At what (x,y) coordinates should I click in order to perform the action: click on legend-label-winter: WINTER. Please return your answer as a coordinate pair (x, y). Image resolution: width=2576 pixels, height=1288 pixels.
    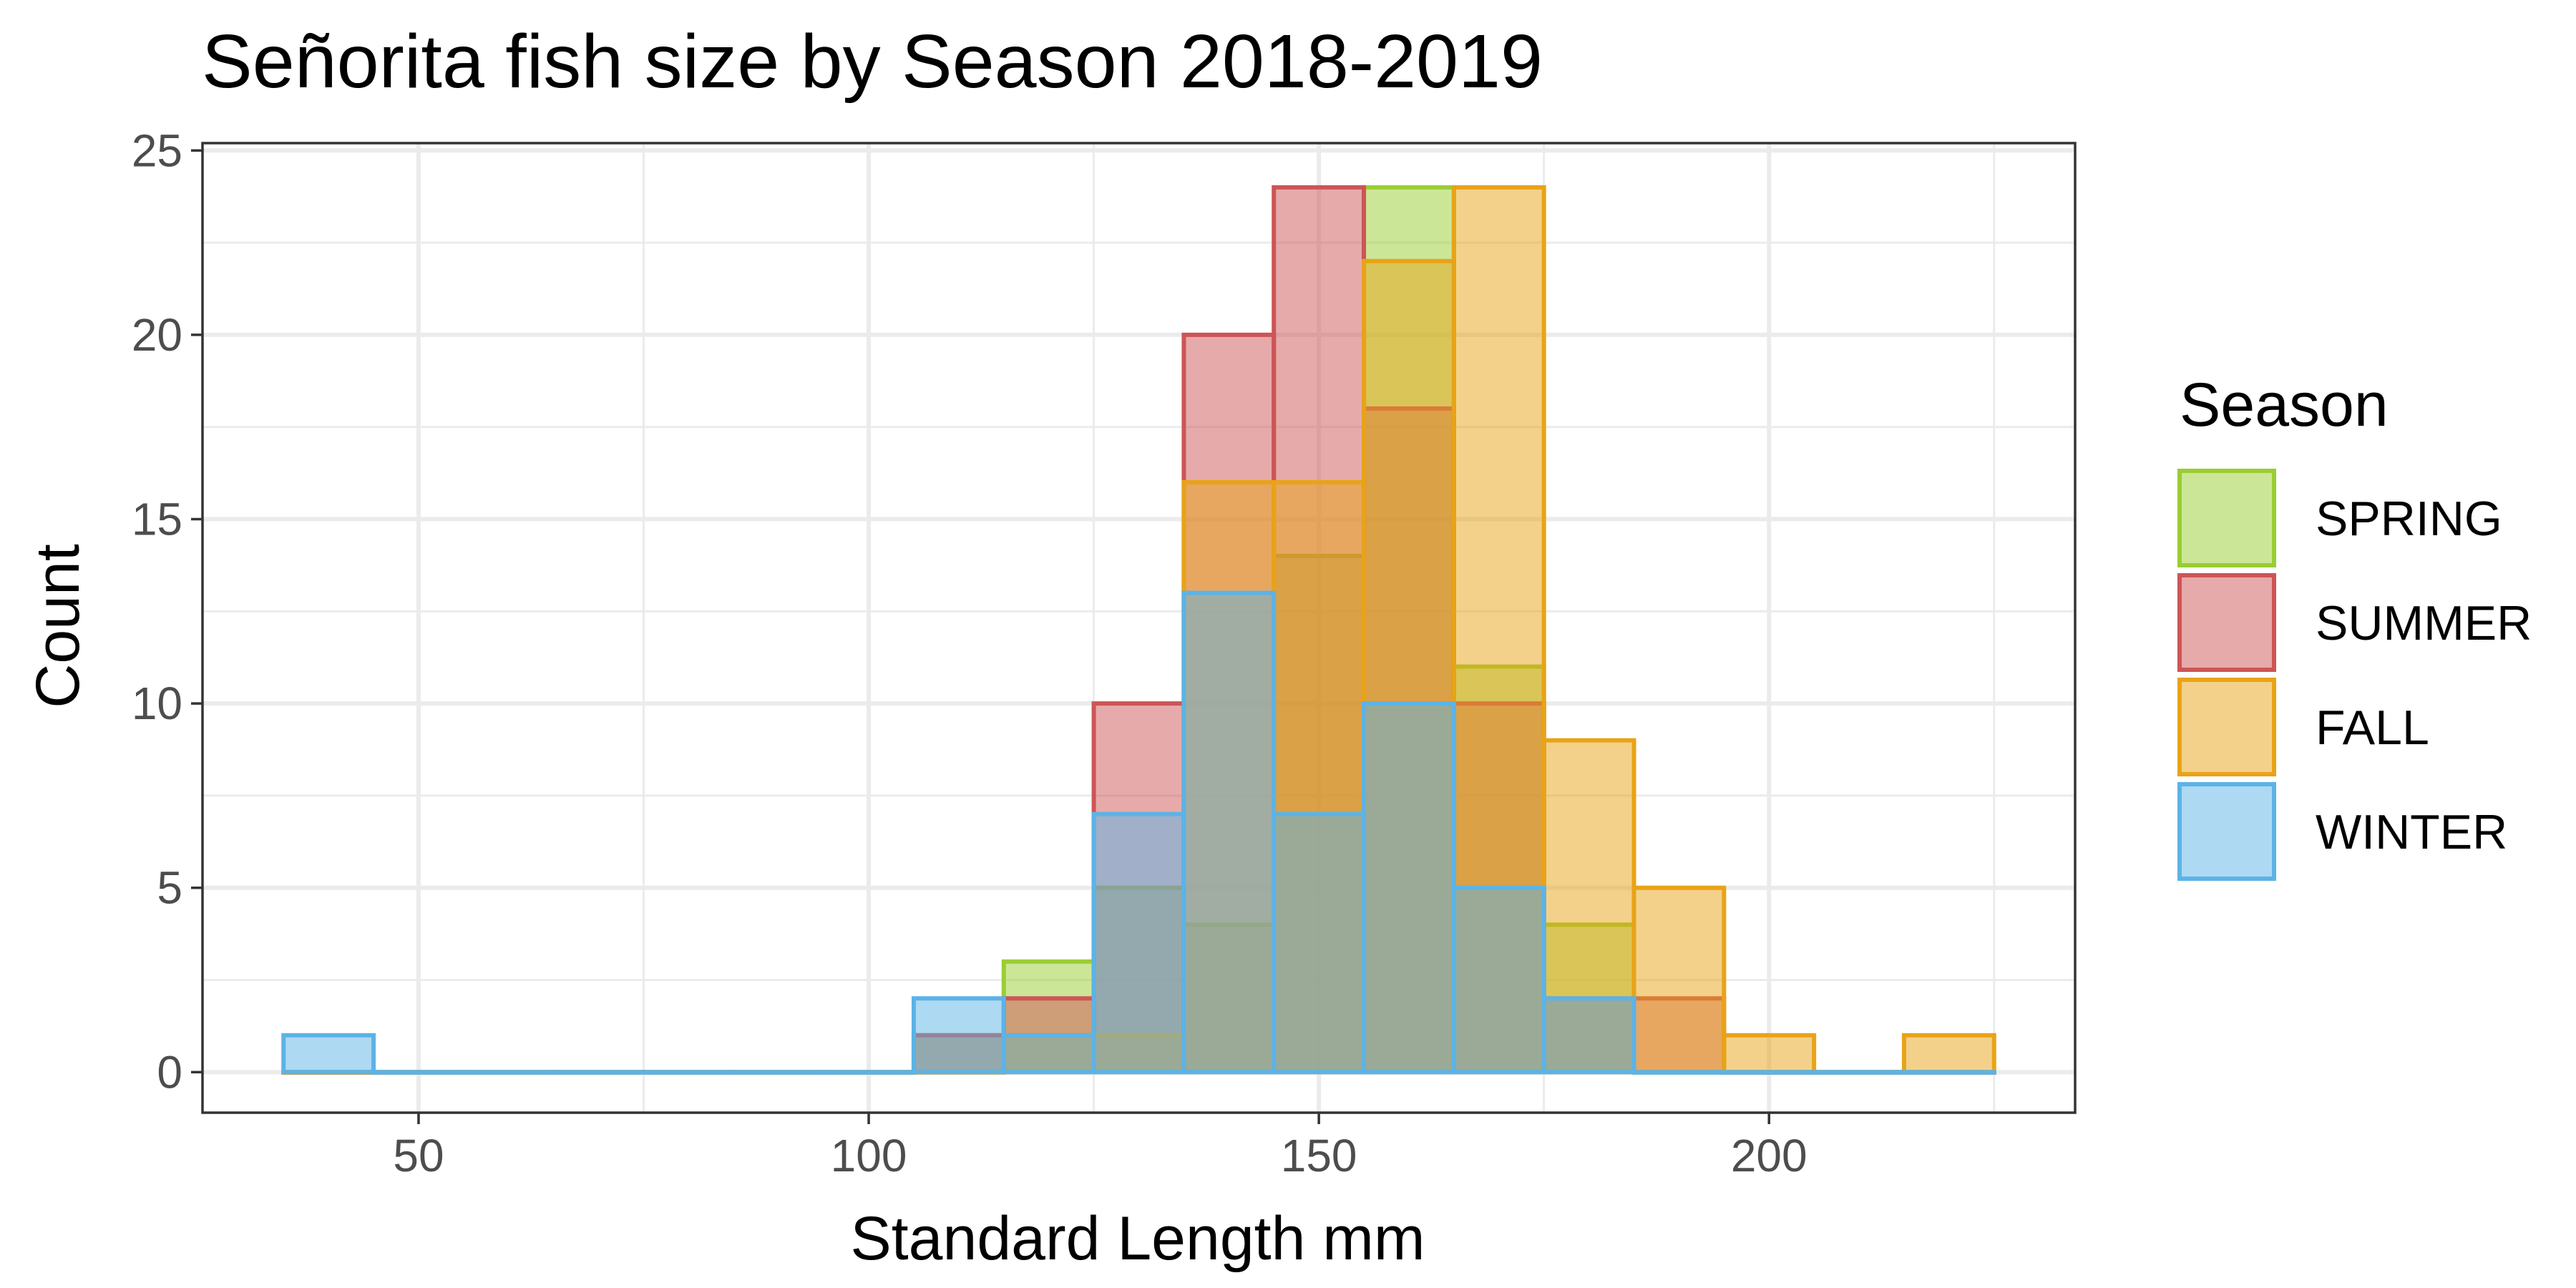
    Looking at the image, I should click on (2411, 832).